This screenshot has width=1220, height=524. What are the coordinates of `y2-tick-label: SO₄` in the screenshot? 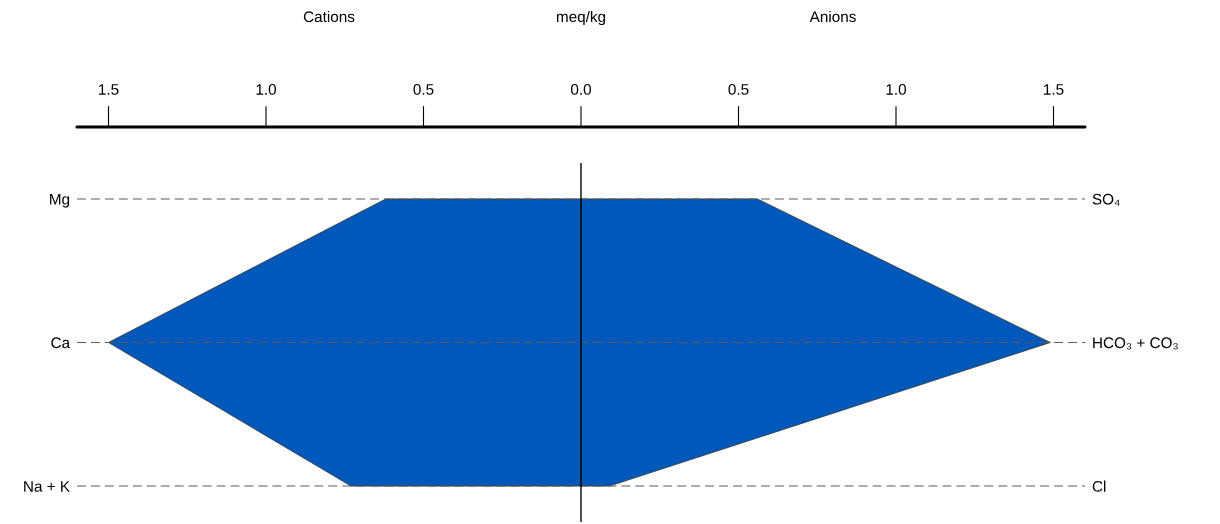 It's located at (1106, 199).